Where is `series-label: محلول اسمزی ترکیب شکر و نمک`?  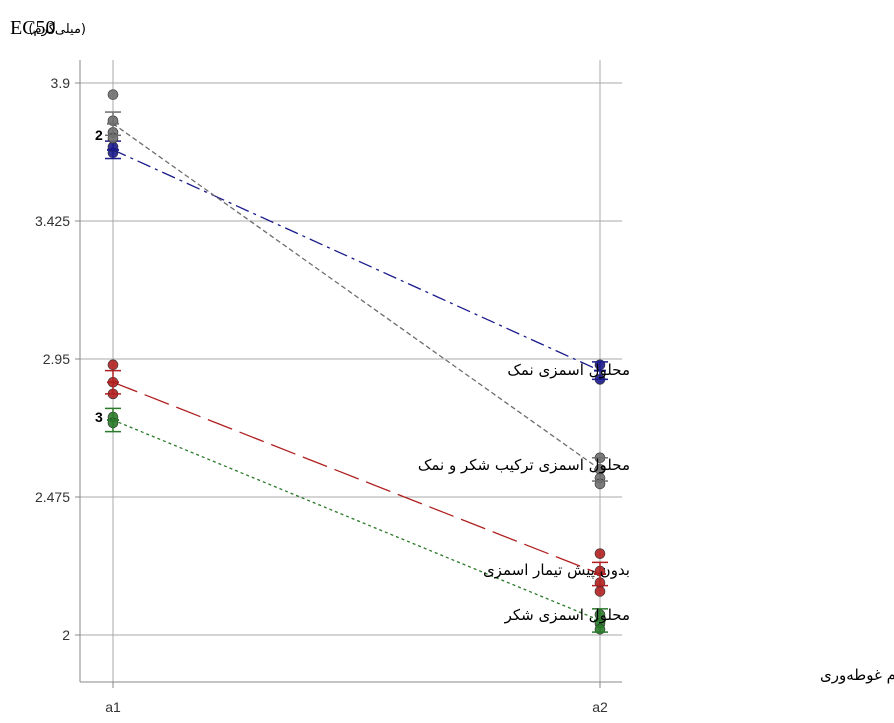 series-label: محلول اسمزی ترکیب شکر و نمک is located at coordinates (524, 465).